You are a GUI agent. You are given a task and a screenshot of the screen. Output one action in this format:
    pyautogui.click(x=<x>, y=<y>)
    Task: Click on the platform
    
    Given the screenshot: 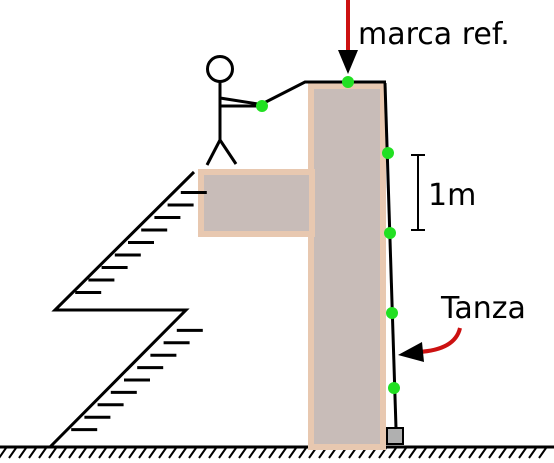 What is the action you would take?
    pyautogui.click(x=256, y=203)
    